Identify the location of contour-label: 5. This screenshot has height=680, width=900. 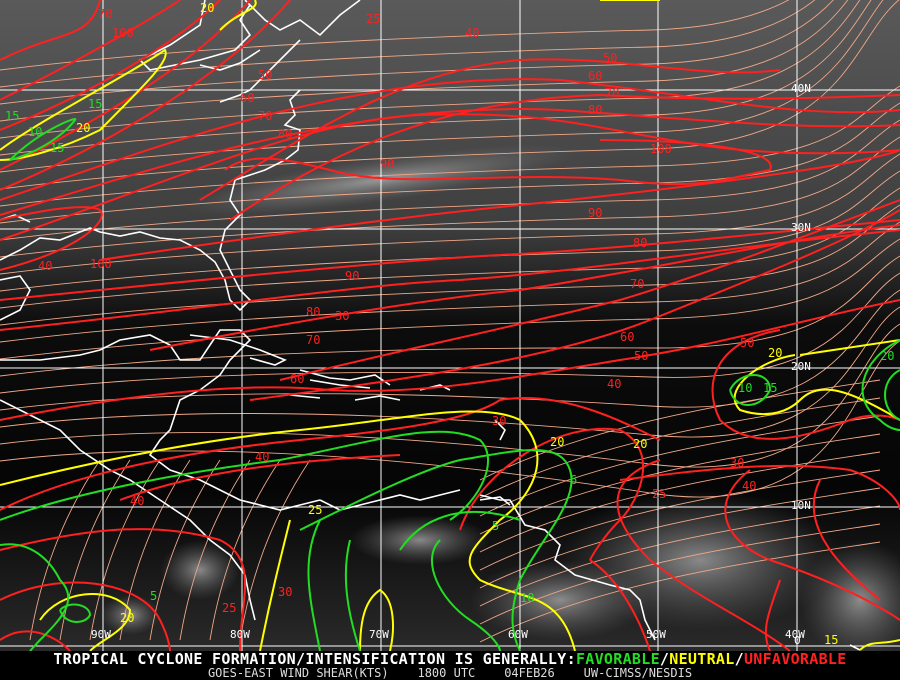
(153, 596).